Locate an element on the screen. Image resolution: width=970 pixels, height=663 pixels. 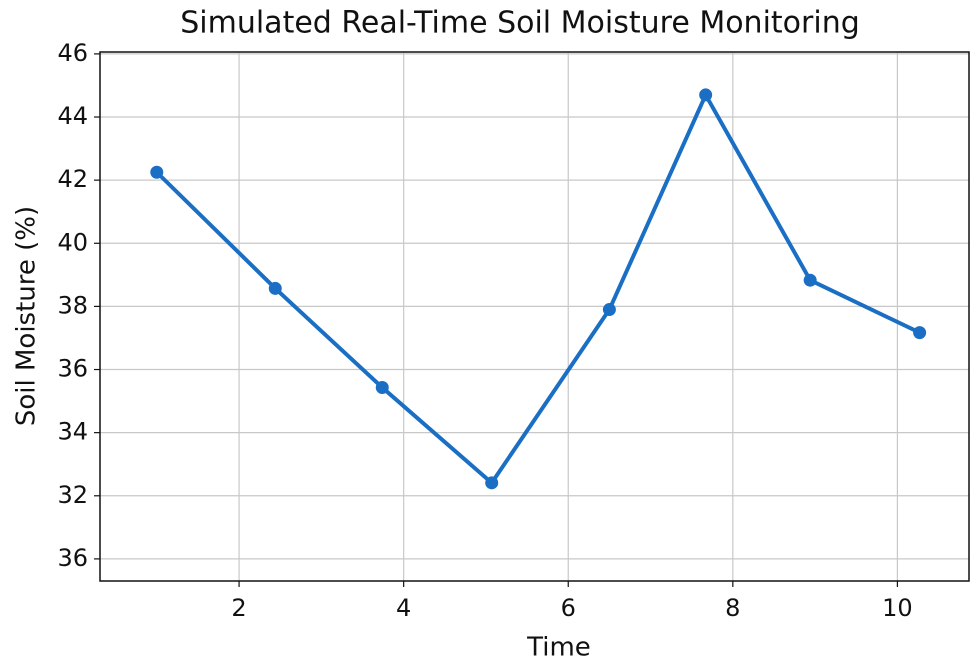
y-tick-label: 46 is located at coordinates (72, 53).